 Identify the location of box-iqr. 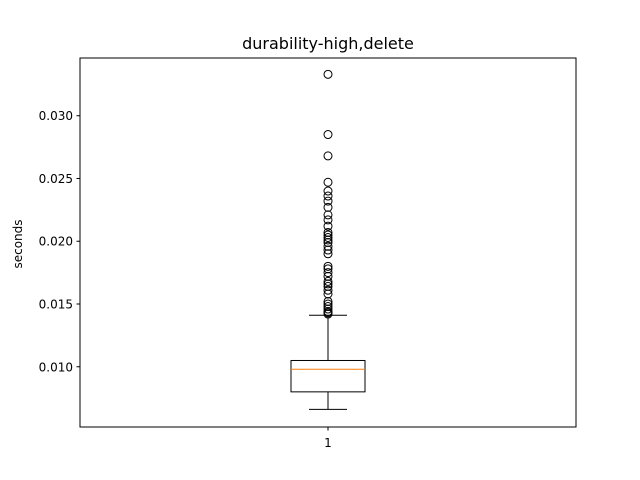
(328, 376).